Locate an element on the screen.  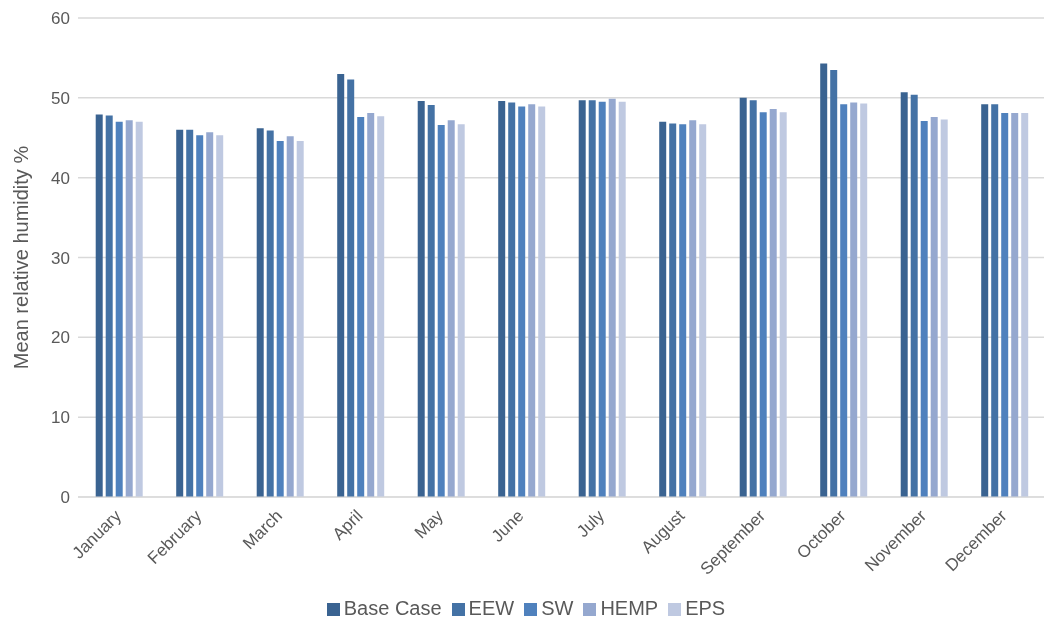
y-tick-label: 10 is located at coordinates (60, 418).